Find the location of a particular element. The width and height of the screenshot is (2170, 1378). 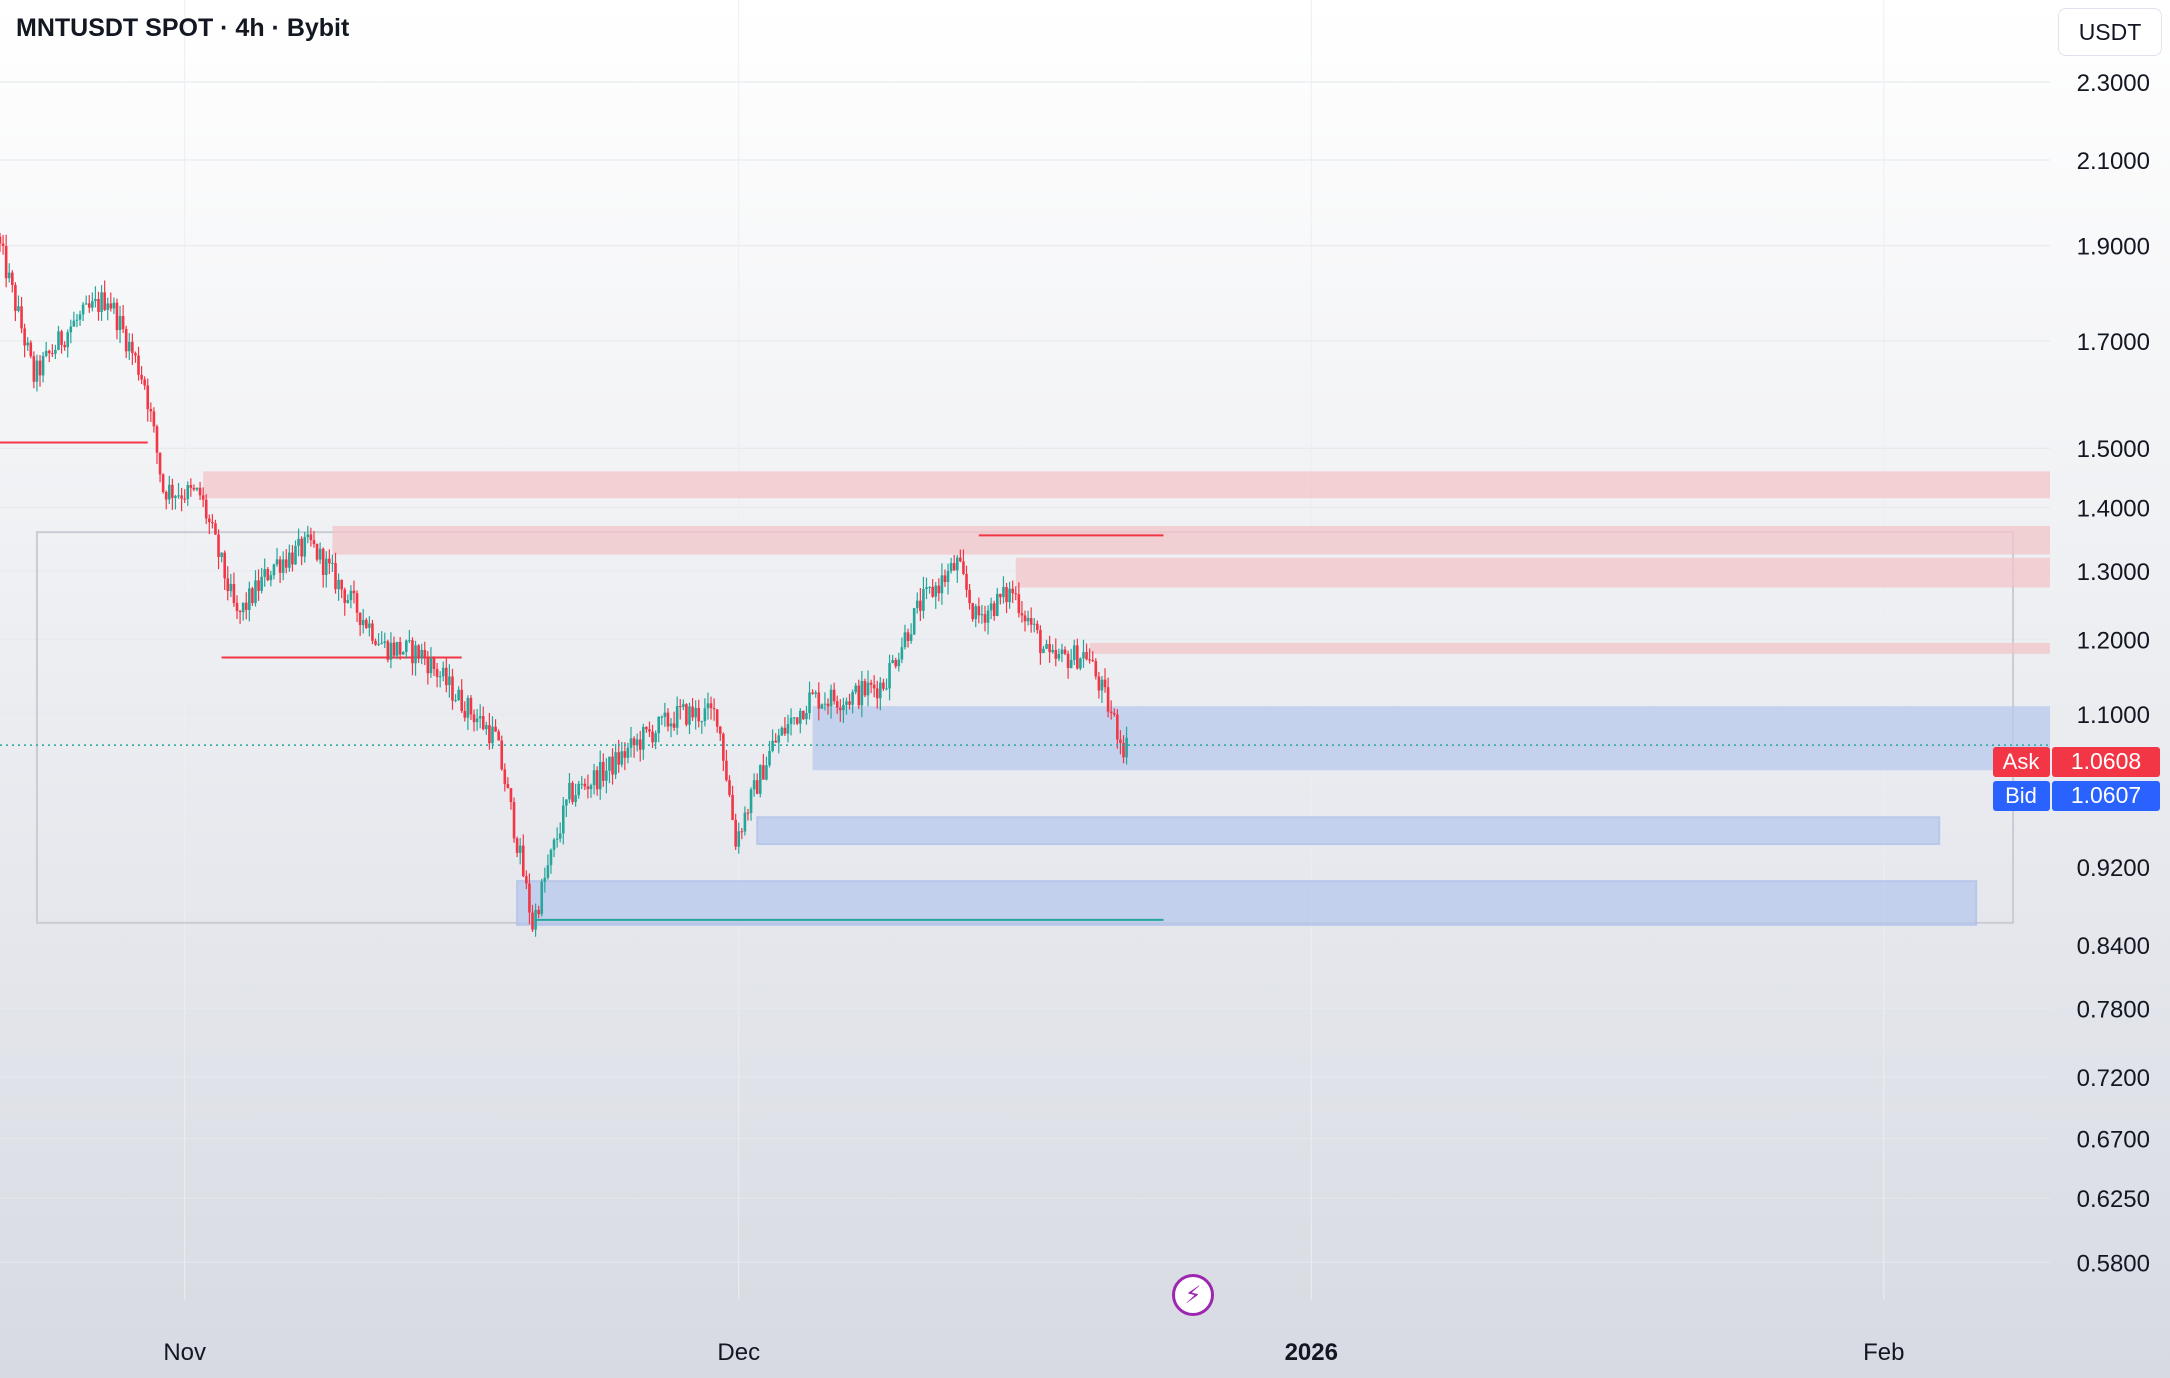

bid-label-bg is located at coordinates (2021, 796).